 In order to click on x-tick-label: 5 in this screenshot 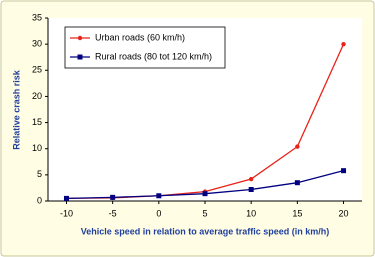, I will do `click(204, 213)`.